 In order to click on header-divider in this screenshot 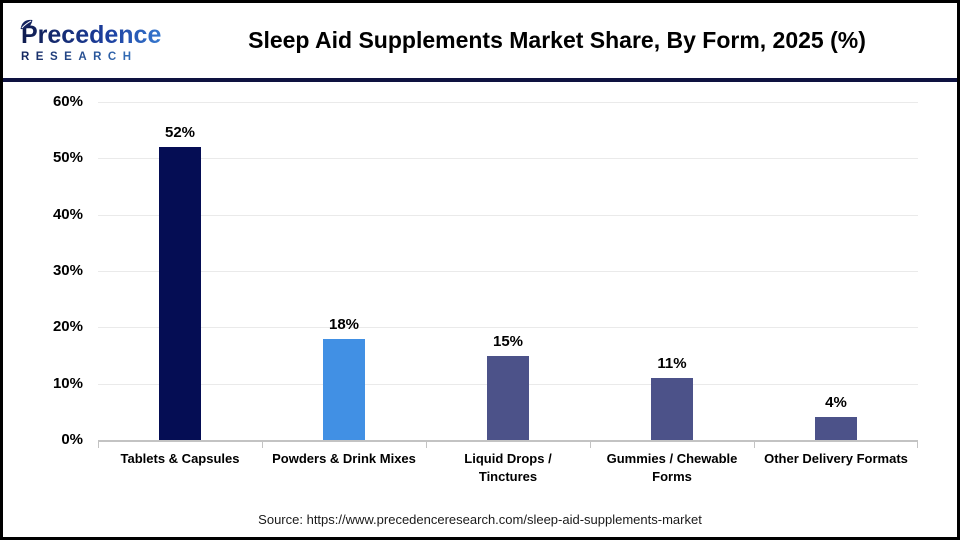, I will do `click(480, 80)`.